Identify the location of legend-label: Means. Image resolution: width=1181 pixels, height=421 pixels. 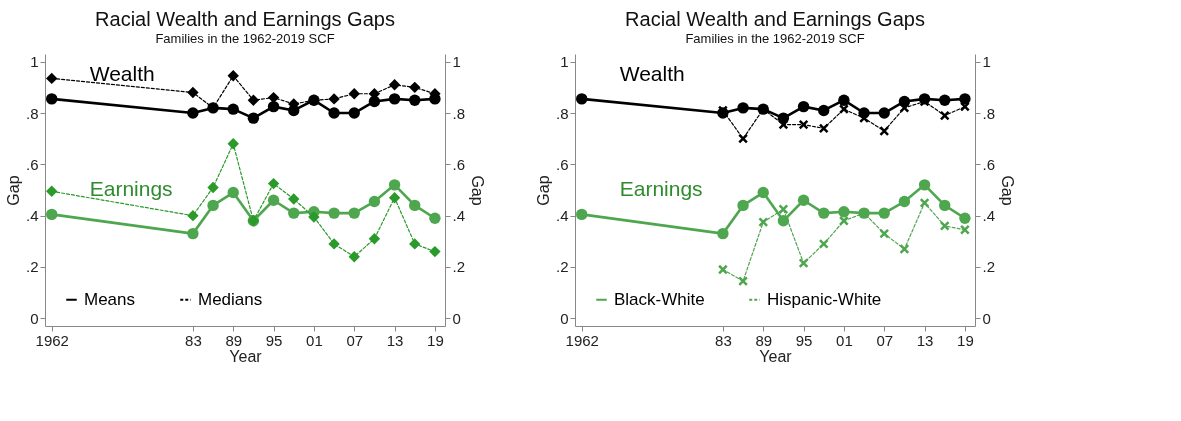
(110, 299).